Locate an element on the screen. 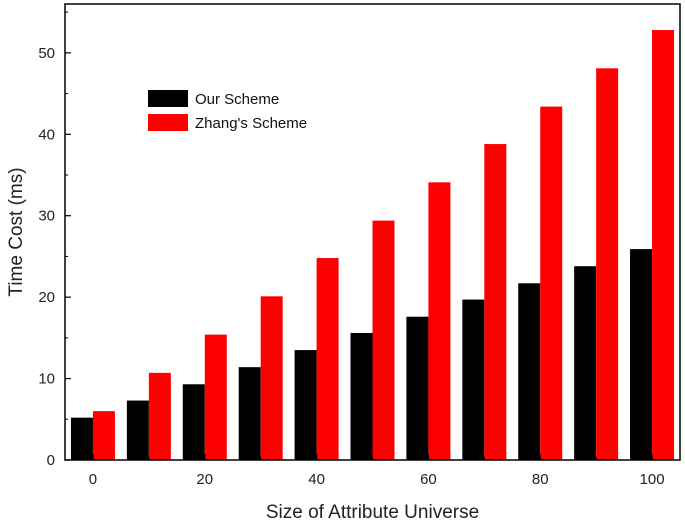 Image resolution: width=685 pixels, height=522 pixels. legend-label-zhangs-scheme: Zhang's Scheme is located at coordinates (251, 123).